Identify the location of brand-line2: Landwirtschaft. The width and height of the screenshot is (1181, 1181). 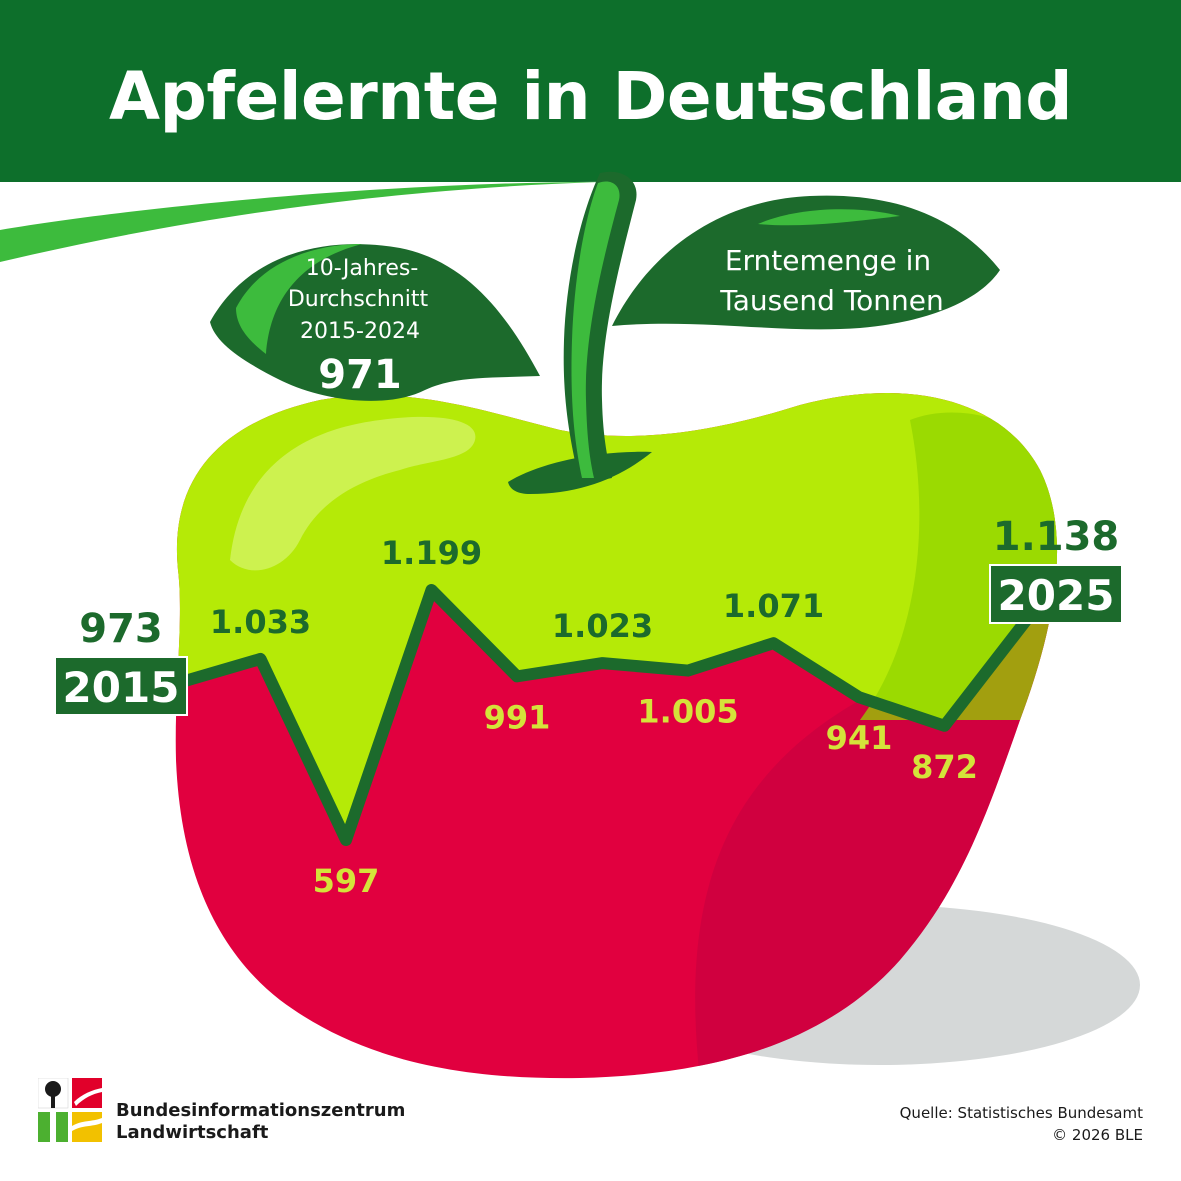
(192, 1132).